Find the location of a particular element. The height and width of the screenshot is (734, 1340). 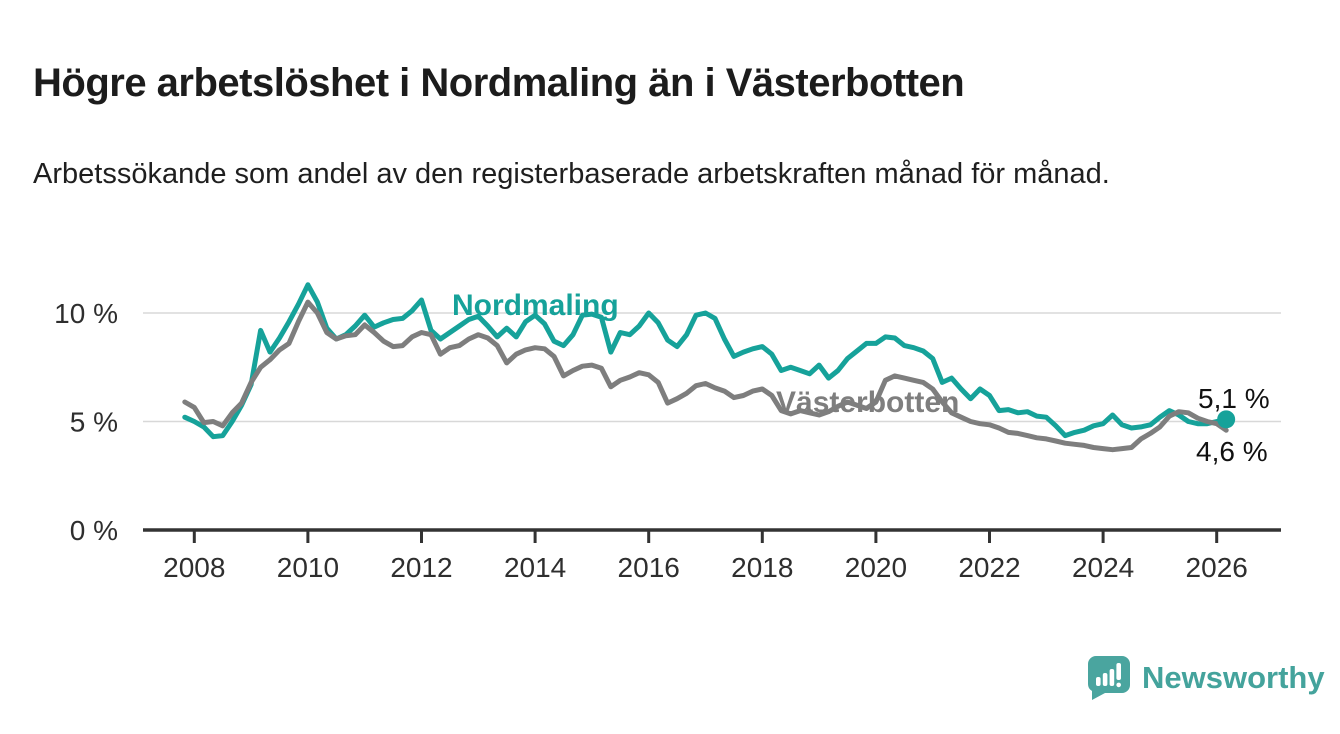

series-label-nordmaling: Nordmaling is located at coordinates (535, 305).